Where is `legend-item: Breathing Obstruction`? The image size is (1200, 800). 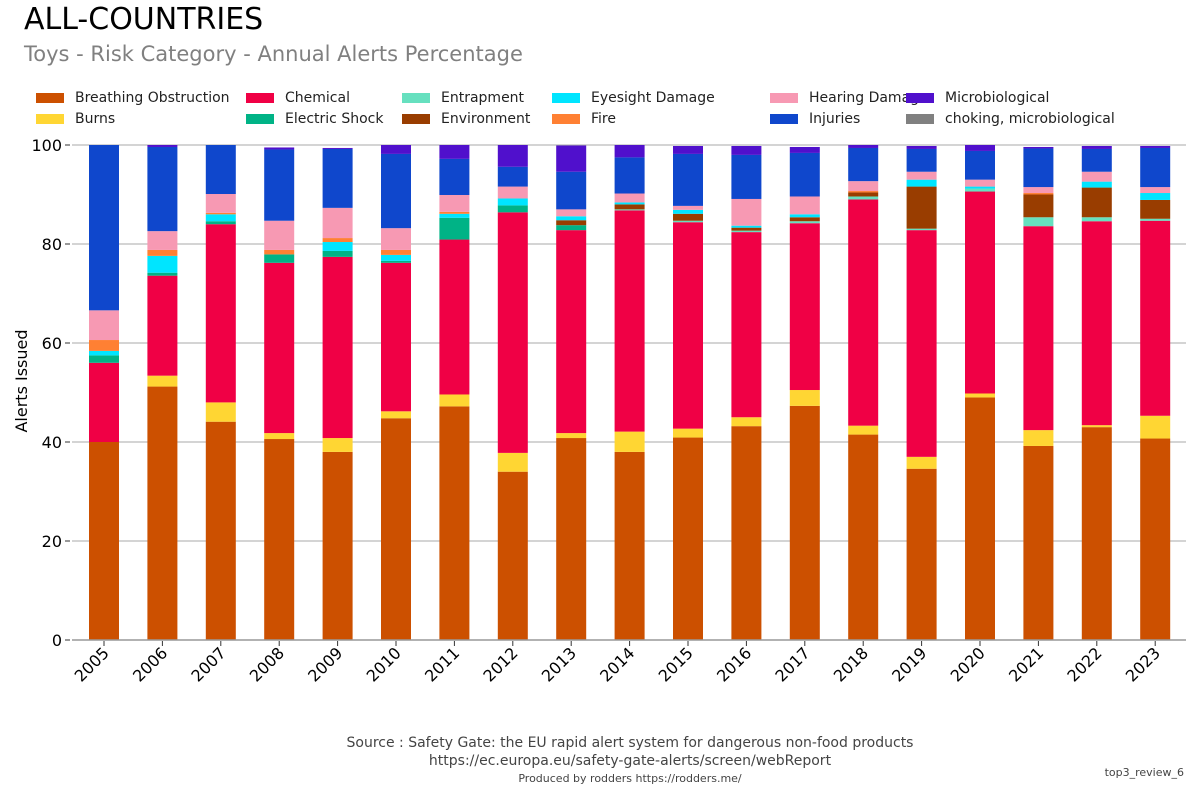 legend-item: Breathing Obstruction is located at coordinates (133, 98).